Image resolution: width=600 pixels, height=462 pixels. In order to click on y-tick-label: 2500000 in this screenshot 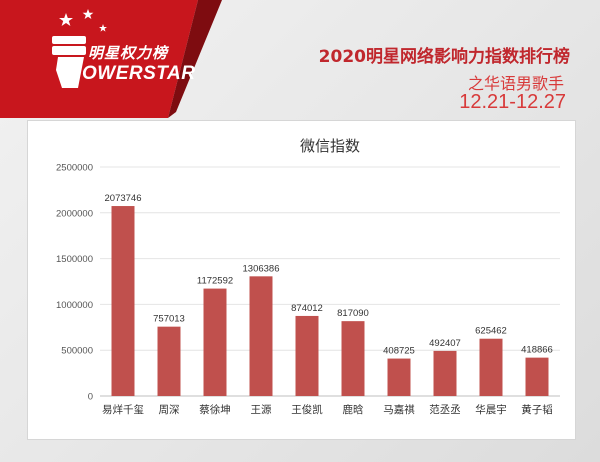, I will do `click(74, 168)`.